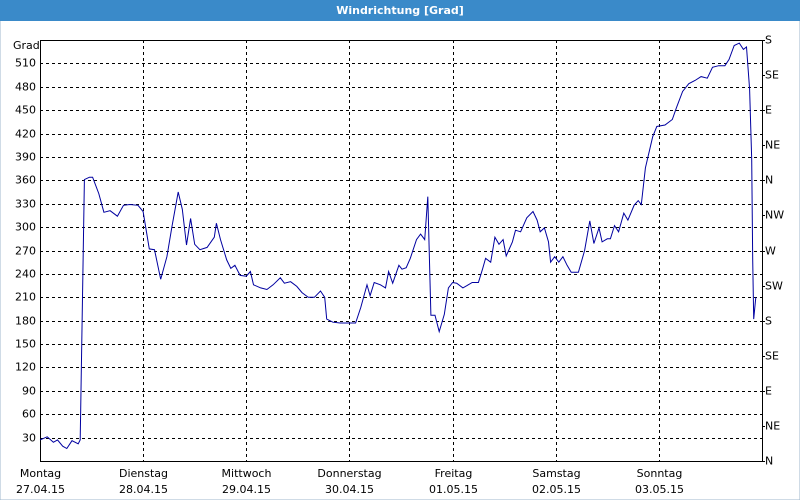 This screenshot has height=504, width=800. I want to click on x-tick-label: Dienstag, so click(143, 473).